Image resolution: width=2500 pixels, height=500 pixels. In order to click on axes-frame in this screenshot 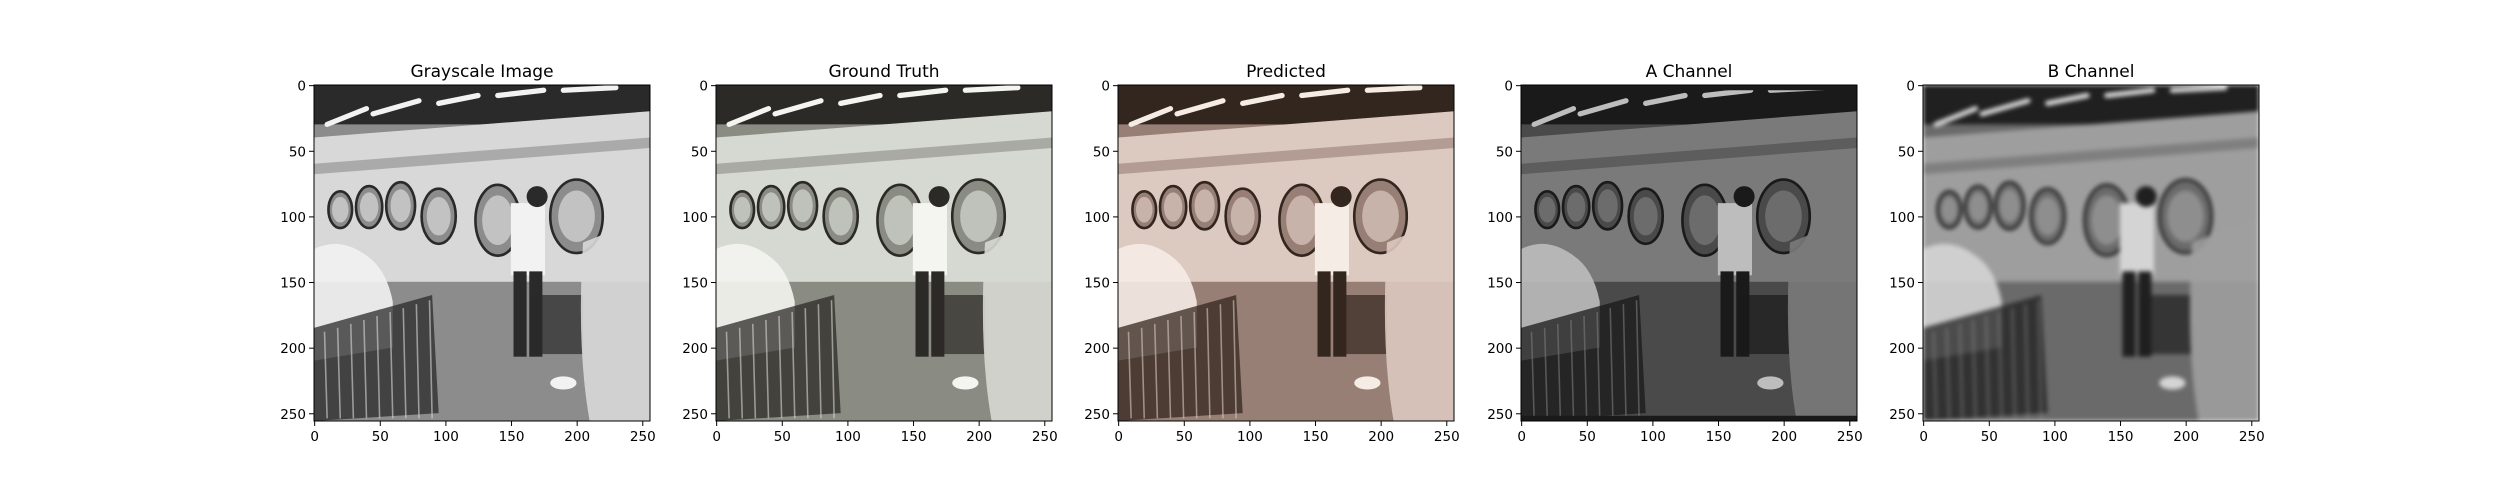, I will do `click(884, 253)`.